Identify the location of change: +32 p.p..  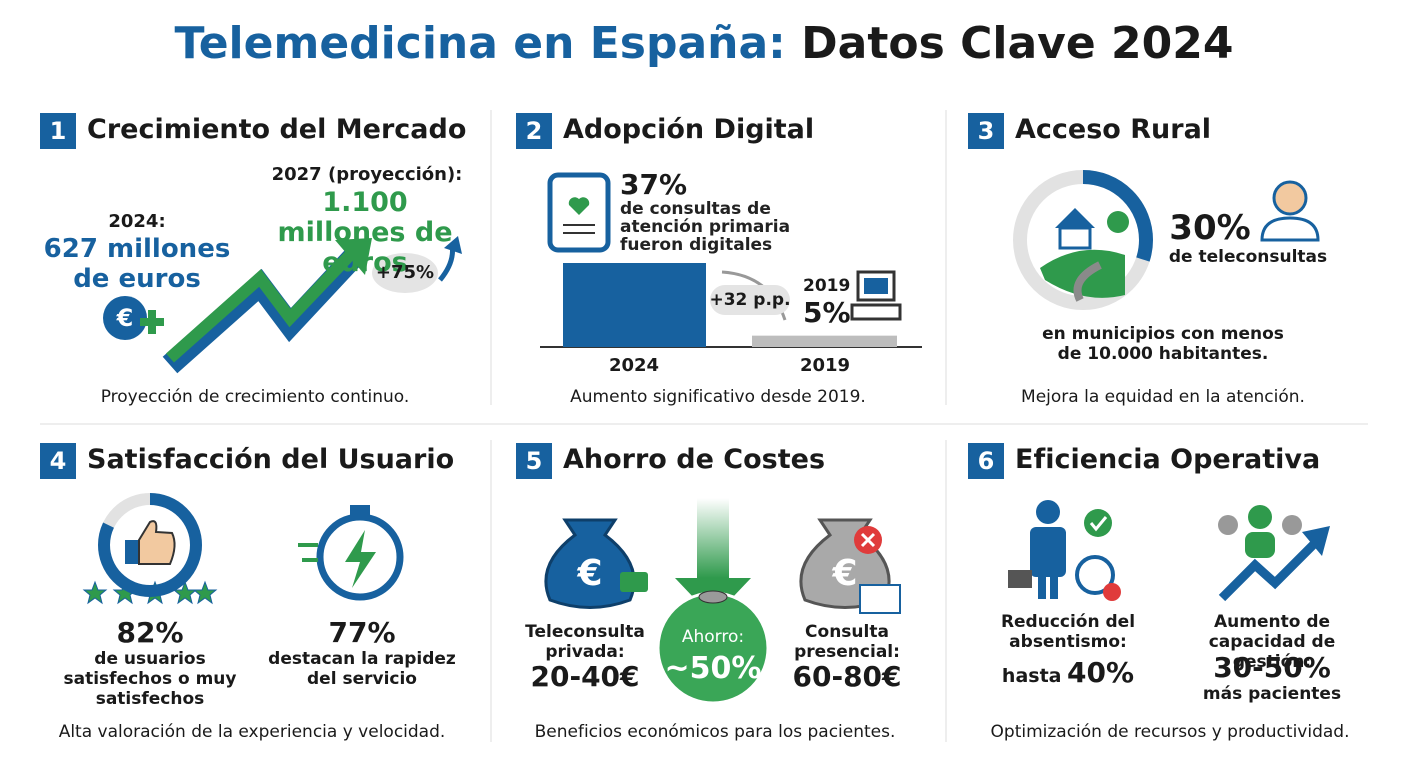
(750, 300).